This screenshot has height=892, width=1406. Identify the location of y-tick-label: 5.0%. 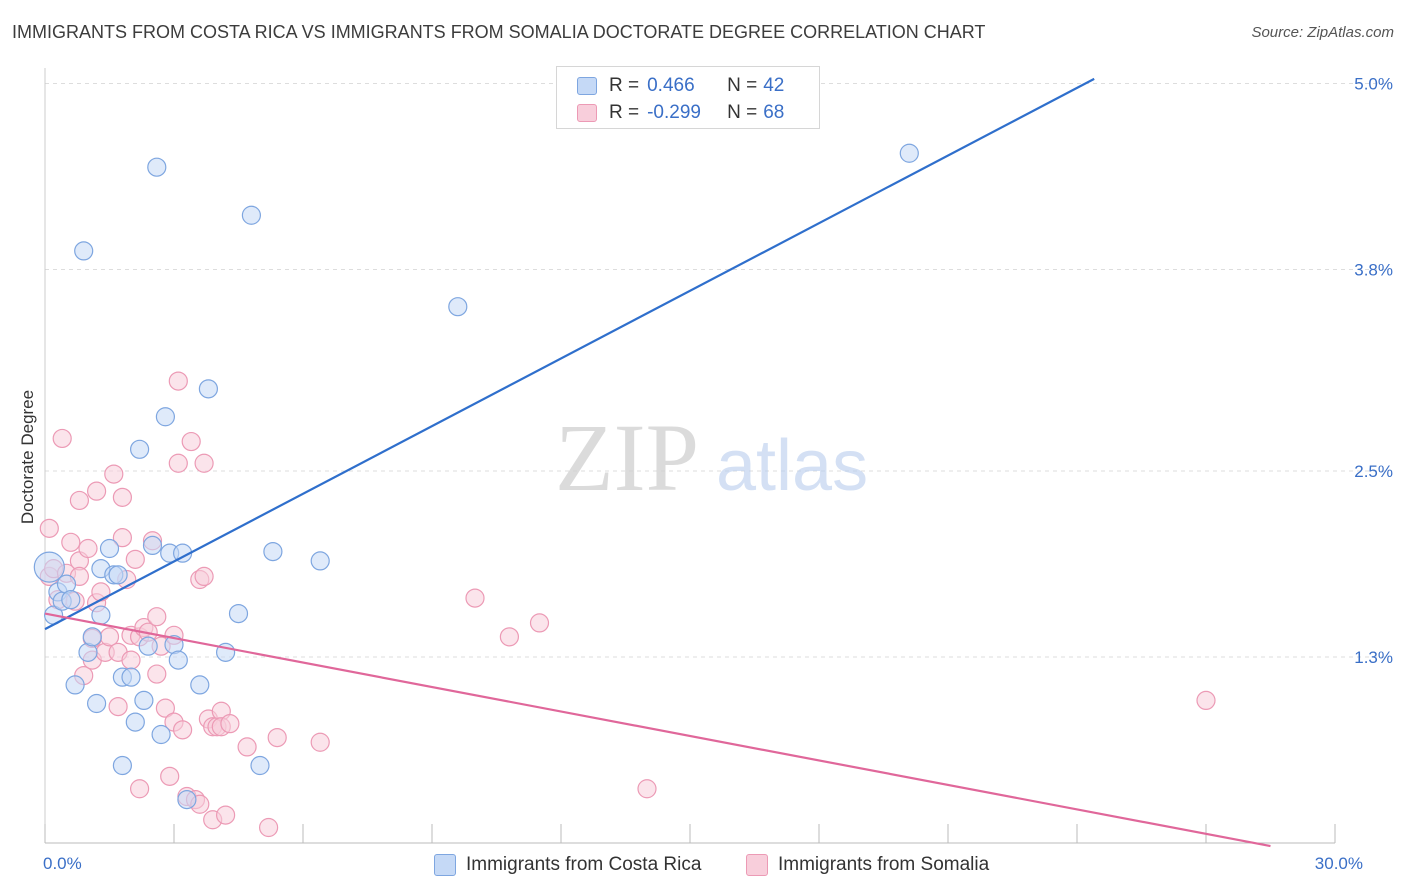
(1373, 84).